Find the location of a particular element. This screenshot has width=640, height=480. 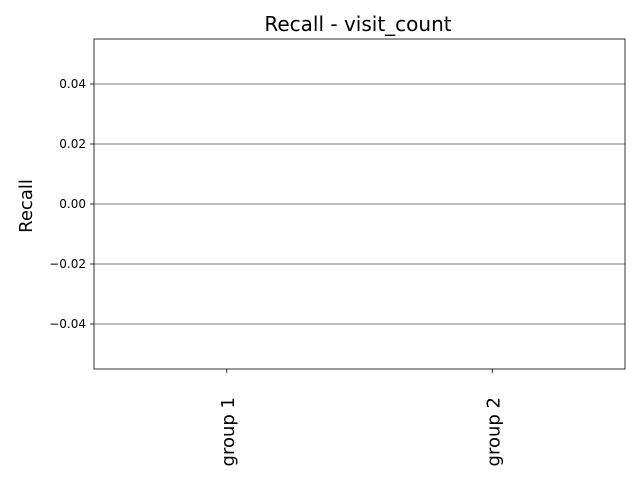

x-tick-label: group 1 is located at coordinates (228, 431).